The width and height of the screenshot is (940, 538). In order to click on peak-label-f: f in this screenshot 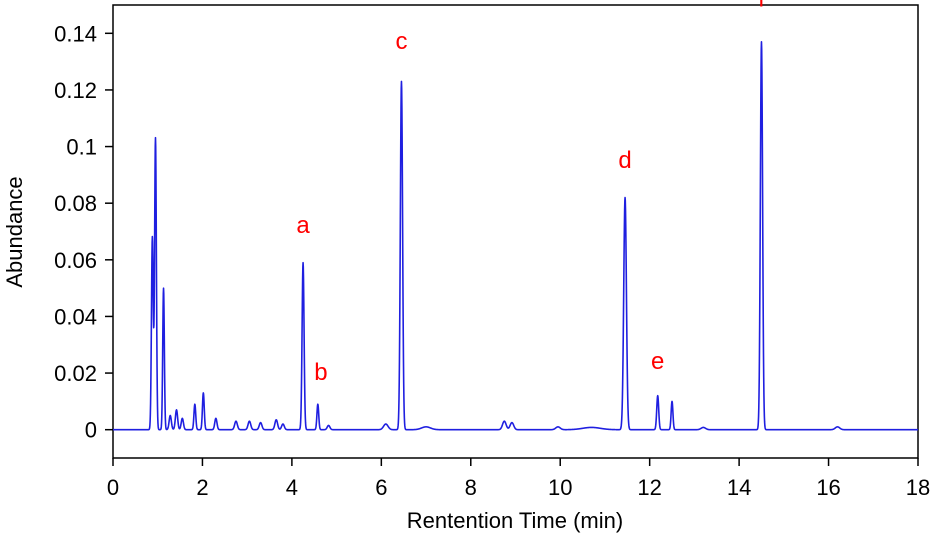, I will do `click(761, 6)`.